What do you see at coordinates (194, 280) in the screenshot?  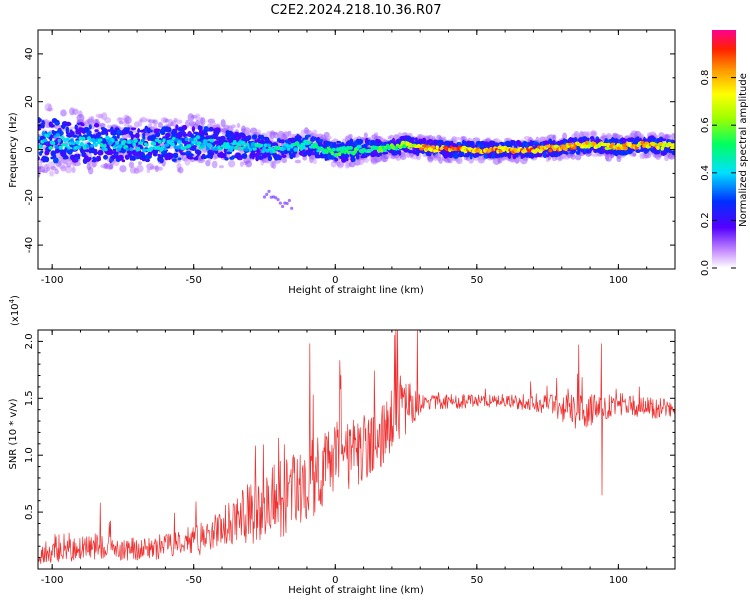 I see `spectrogram-x-tick-label: -50` at bounding box center [194, 280].